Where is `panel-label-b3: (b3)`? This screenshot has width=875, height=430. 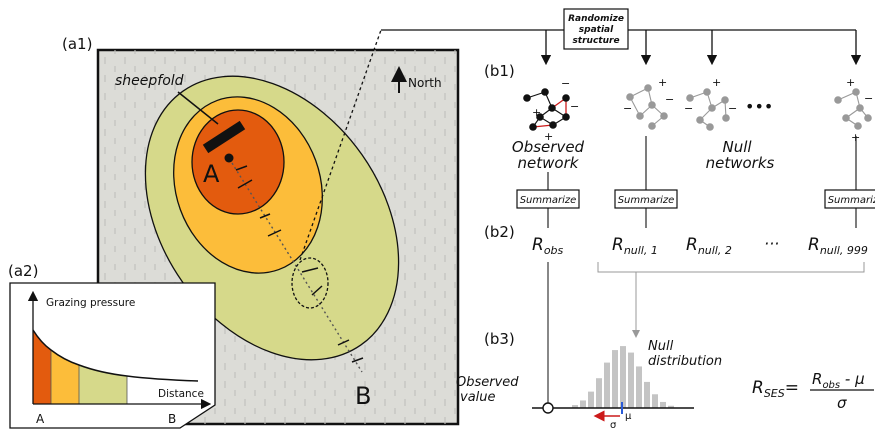
panel-label-b3: (b3) is located at coordinates (499, 339).